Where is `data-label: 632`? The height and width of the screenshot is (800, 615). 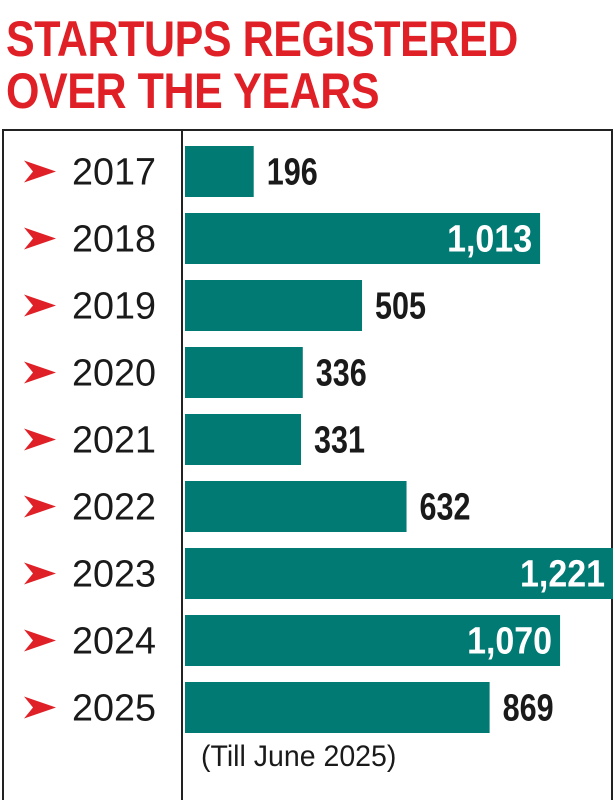 data-label: 632 is located at coordinates (445, 508).